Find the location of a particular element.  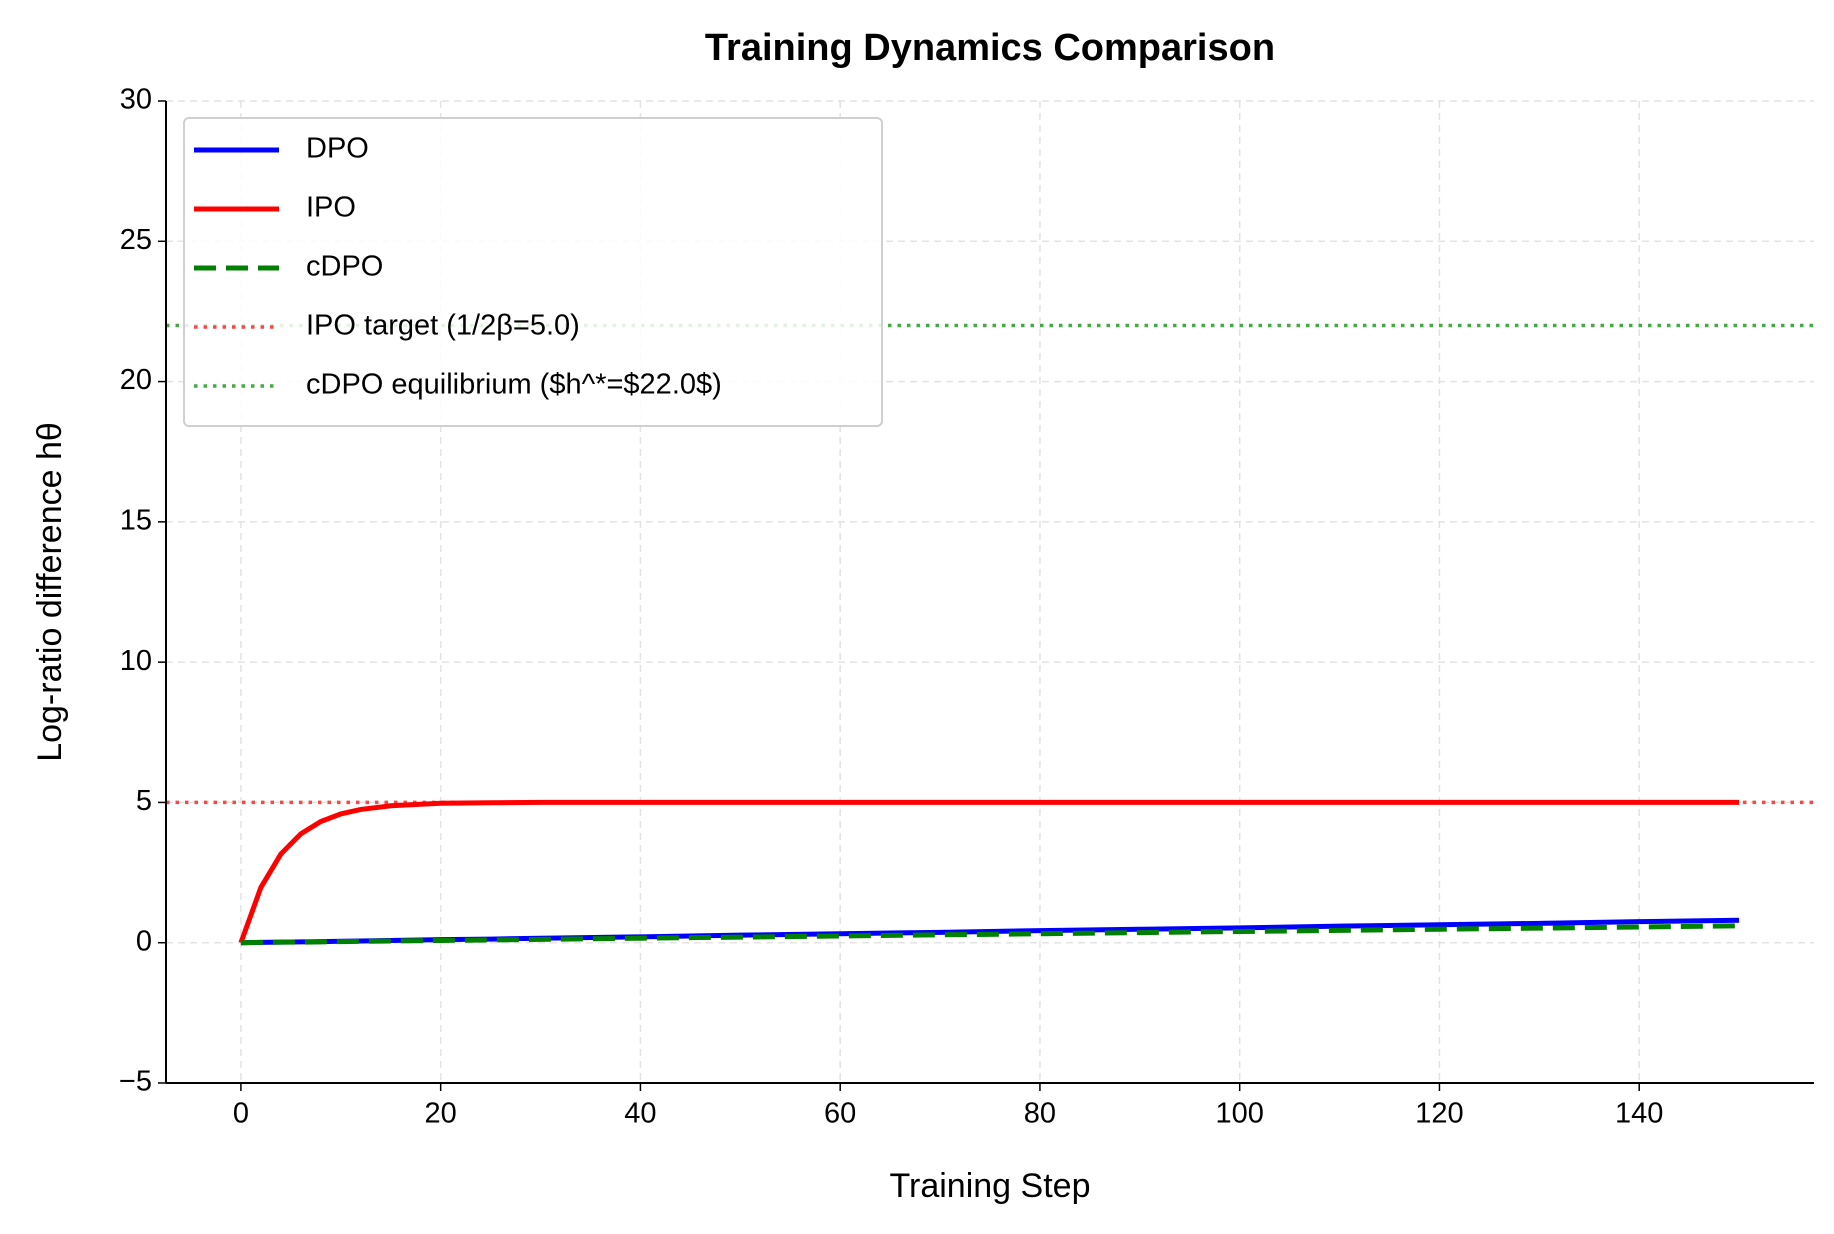

x-tick-label: 40 is located at coordinates (640, 1114).